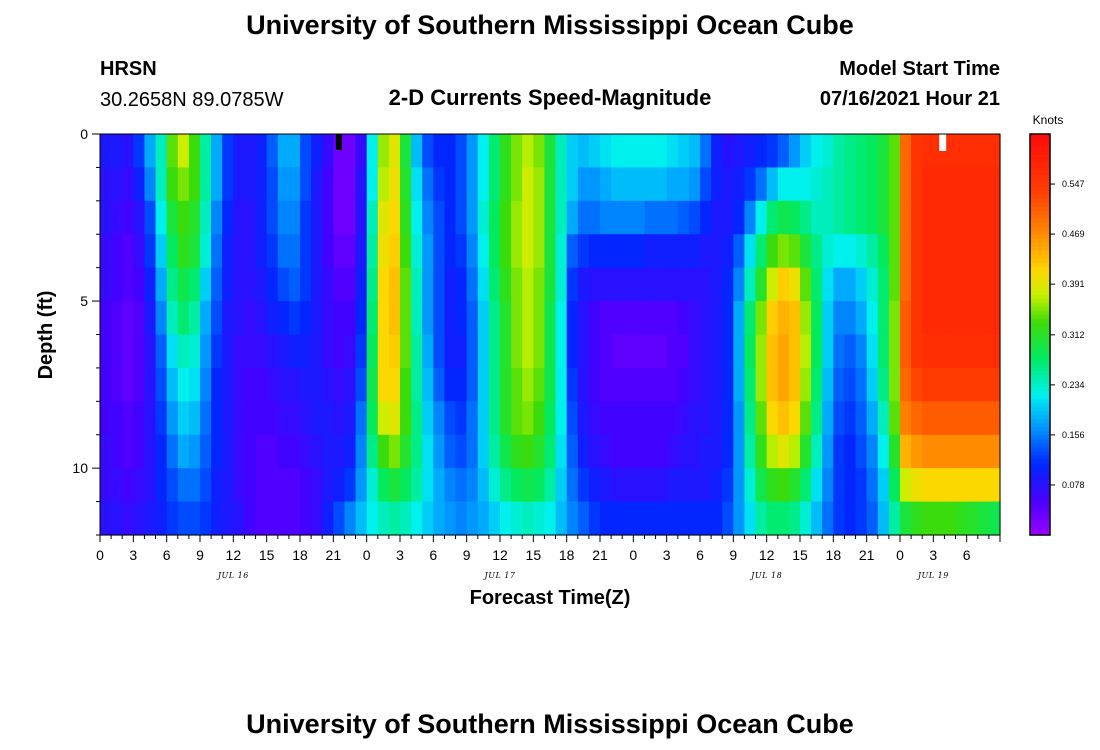 The image size is (1100, 750). Describe the element at coordinates (967, 555) in the screenshot. I see `x-tick-label: 6` at that location.